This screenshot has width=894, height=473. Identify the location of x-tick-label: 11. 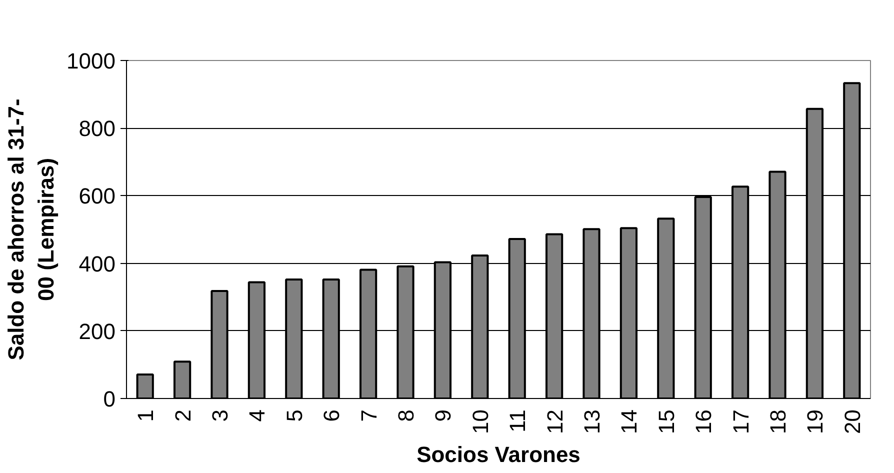
(517, 420).